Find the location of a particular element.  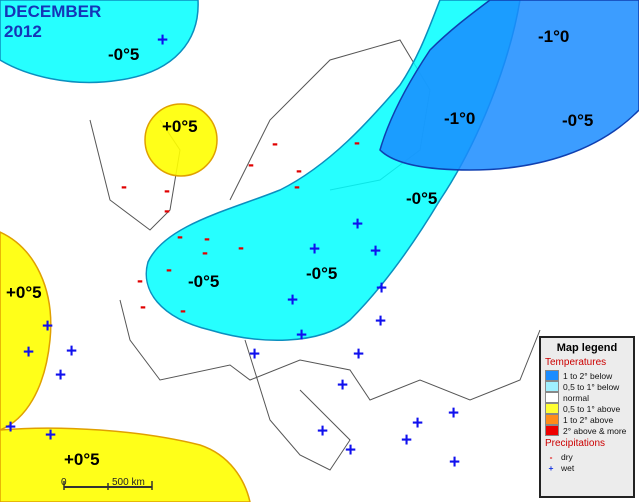

legend-item-label: 1 to 2° below is located at coordinates (588, 375).